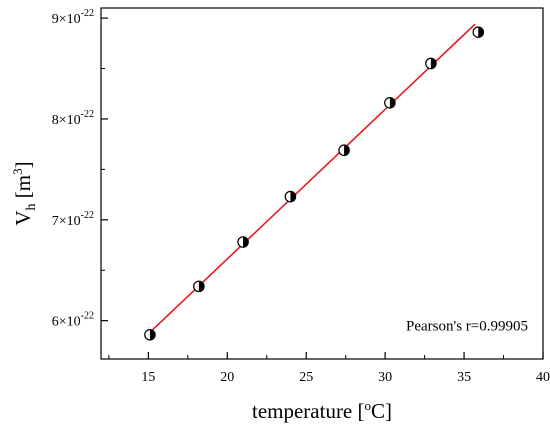  Describe the element at coordinates (73, 118) in the screenshot. I see `y-tick-label: 8×10⁻²²` at that location.